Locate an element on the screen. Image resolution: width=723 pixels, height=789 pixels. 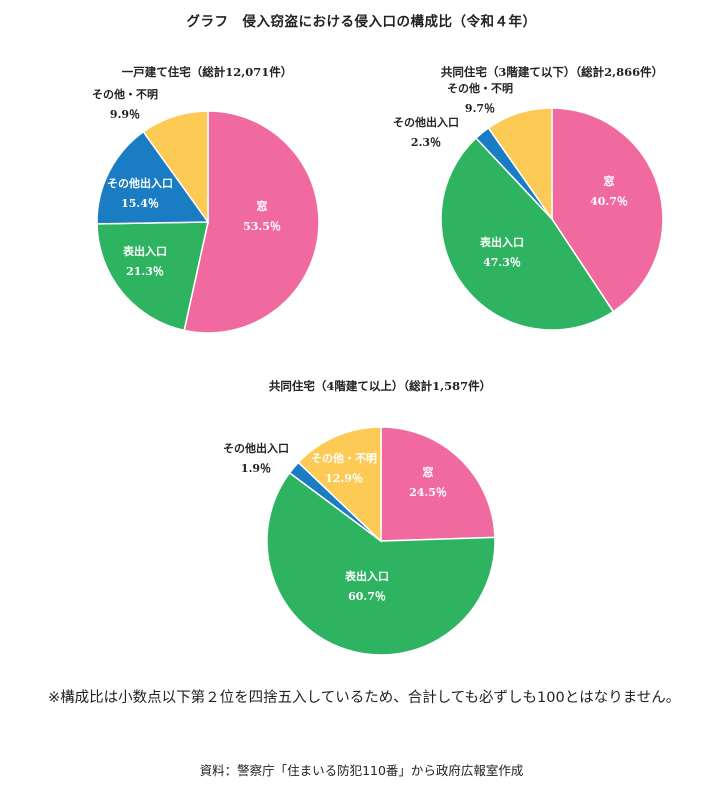
chart-title-low-rise-apartment: 共同住宅（3階建て以下）（総計2,866件） is located at coordinates (552, 72).